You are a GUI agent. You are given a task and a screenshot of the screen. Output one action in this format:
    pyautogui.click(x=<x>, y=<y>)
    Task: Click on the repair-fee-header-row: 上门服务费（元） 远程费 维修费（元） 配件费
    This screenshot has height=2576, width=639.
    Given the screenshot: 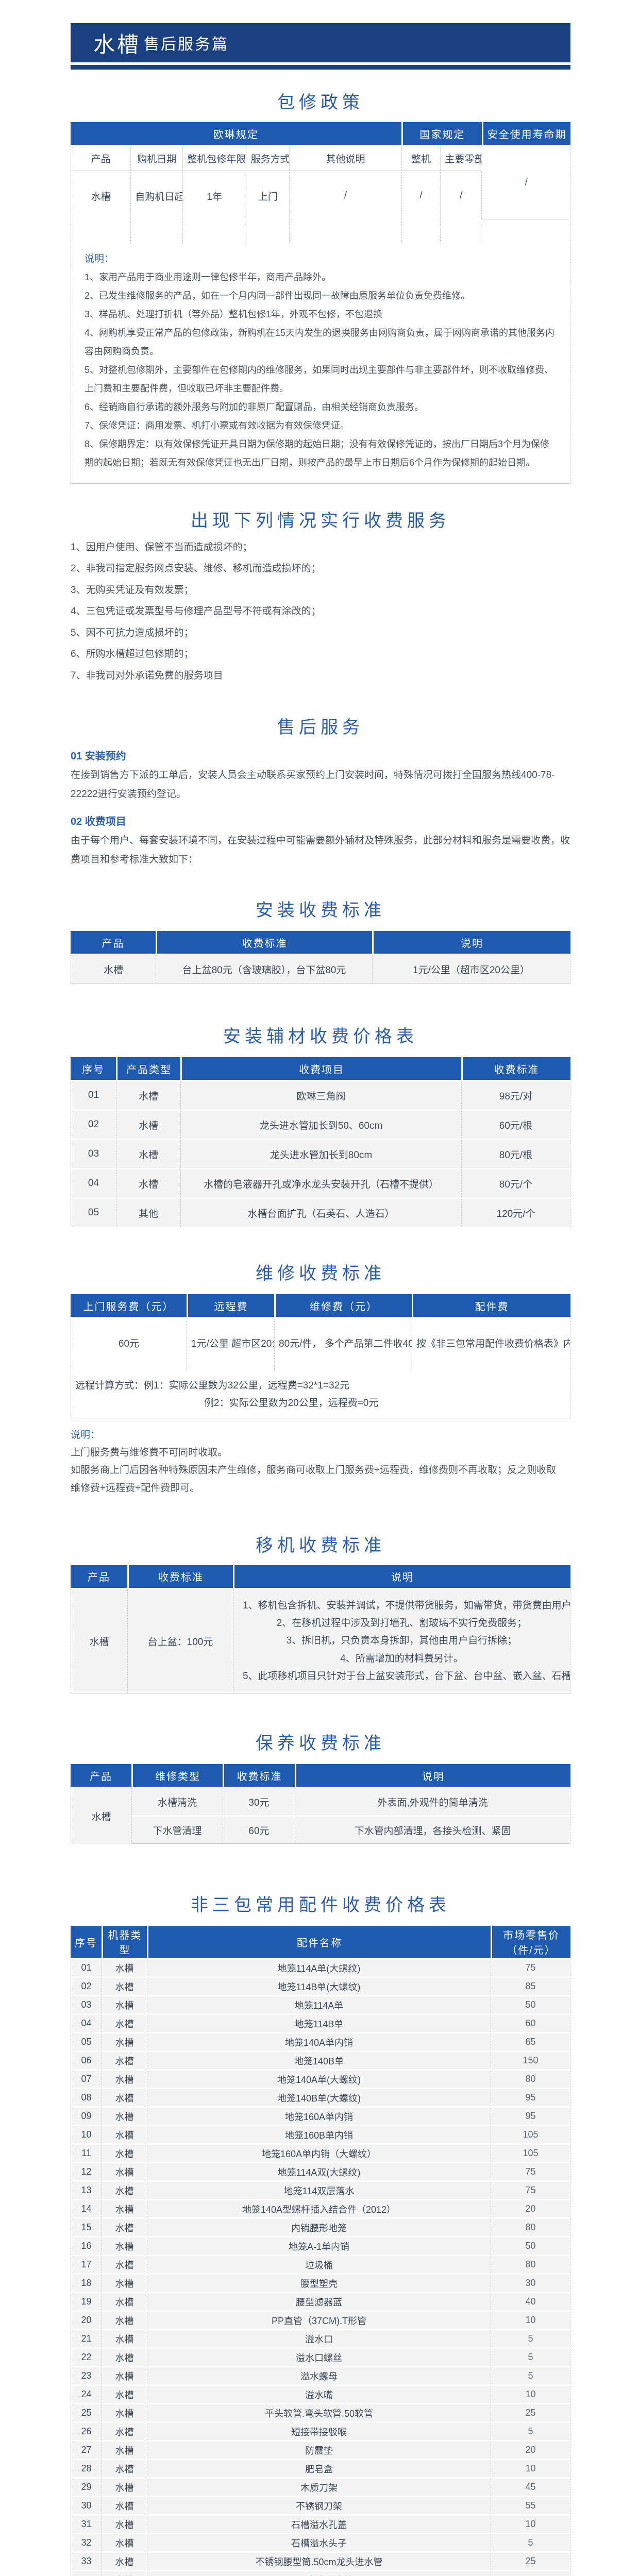 What is the action you would take?
    pyautogui.click(x=320, y=1305)
    